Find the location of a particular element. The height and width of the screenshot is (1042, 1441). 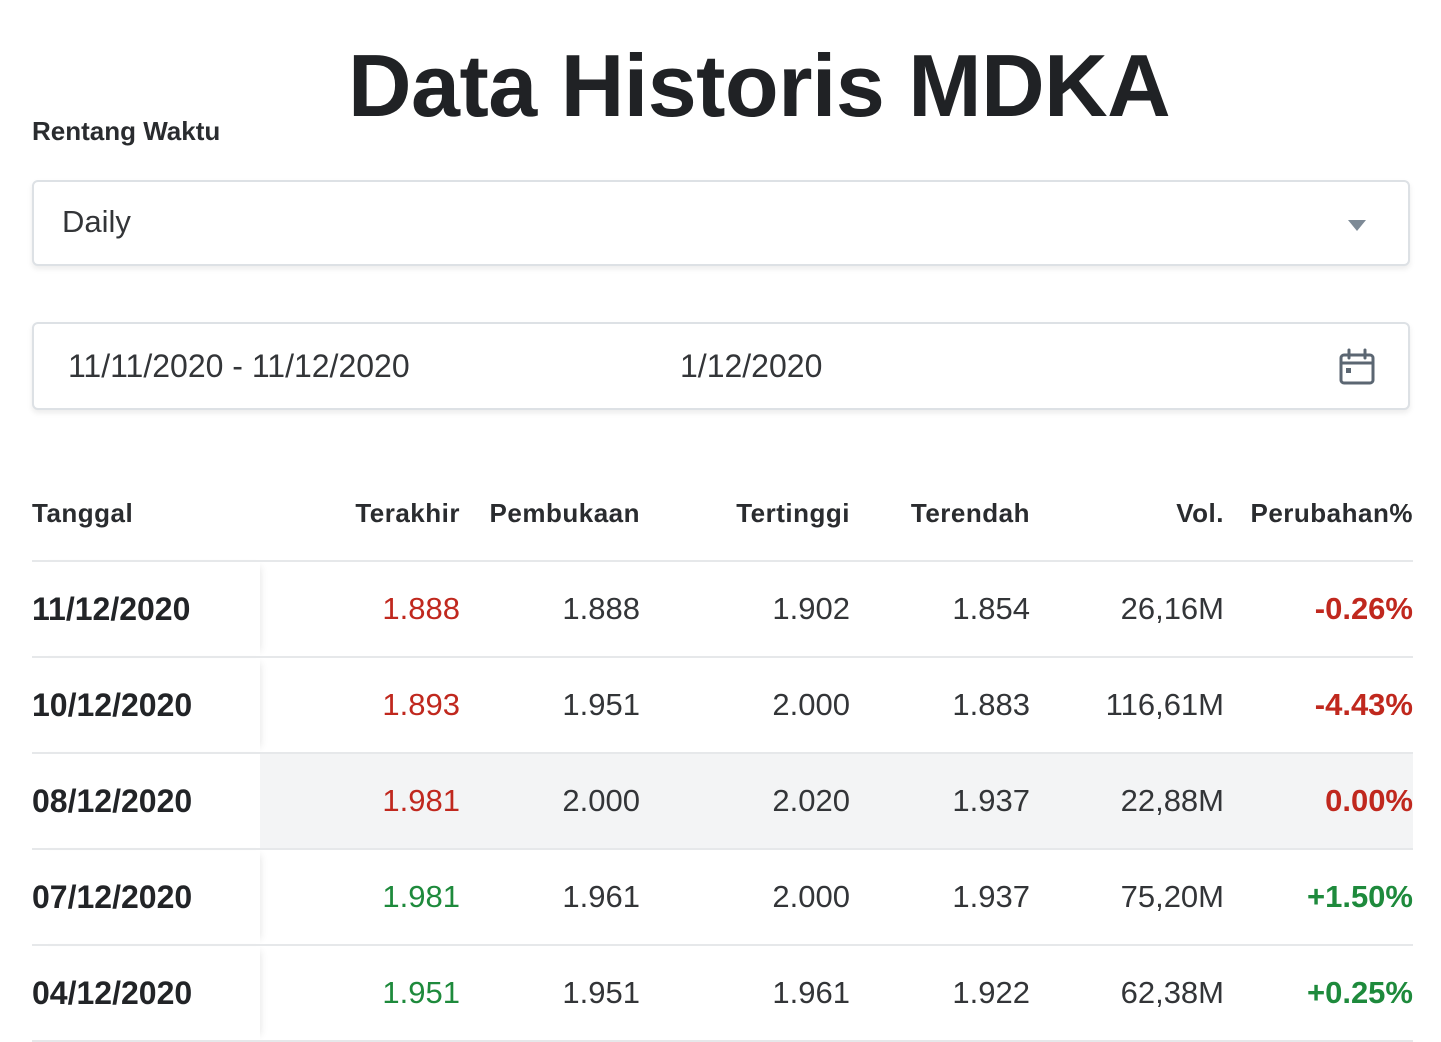

cell-open: 2.000 is located at coordinates (550, 801).